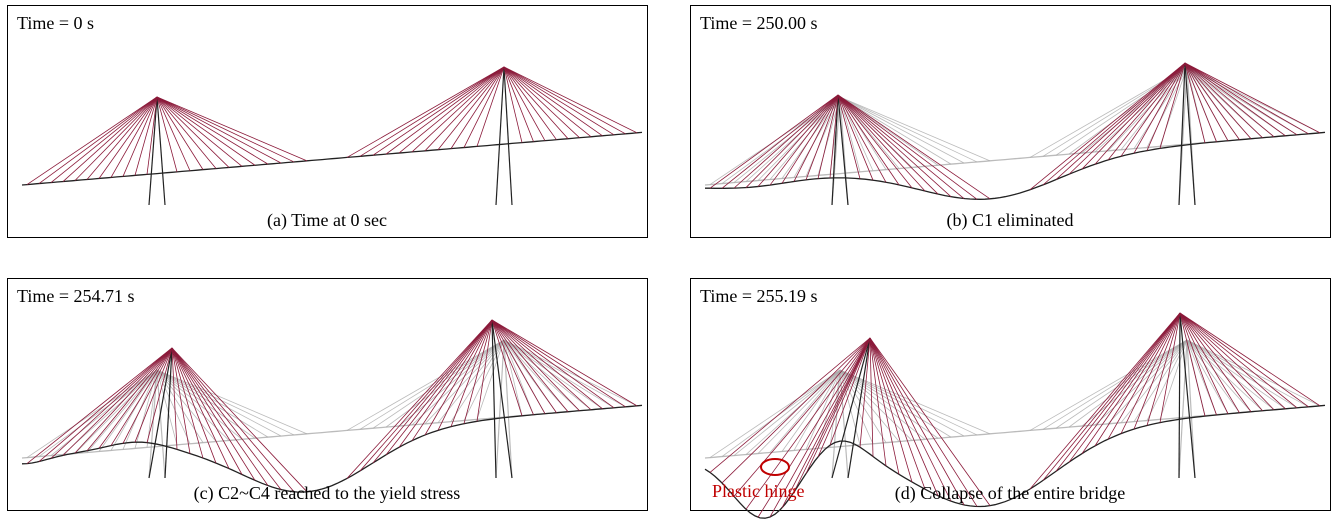  Describe the element at coordinates (327, 220) in the screenshot. I see `caption: (a) Time at 0 sec` at that location.